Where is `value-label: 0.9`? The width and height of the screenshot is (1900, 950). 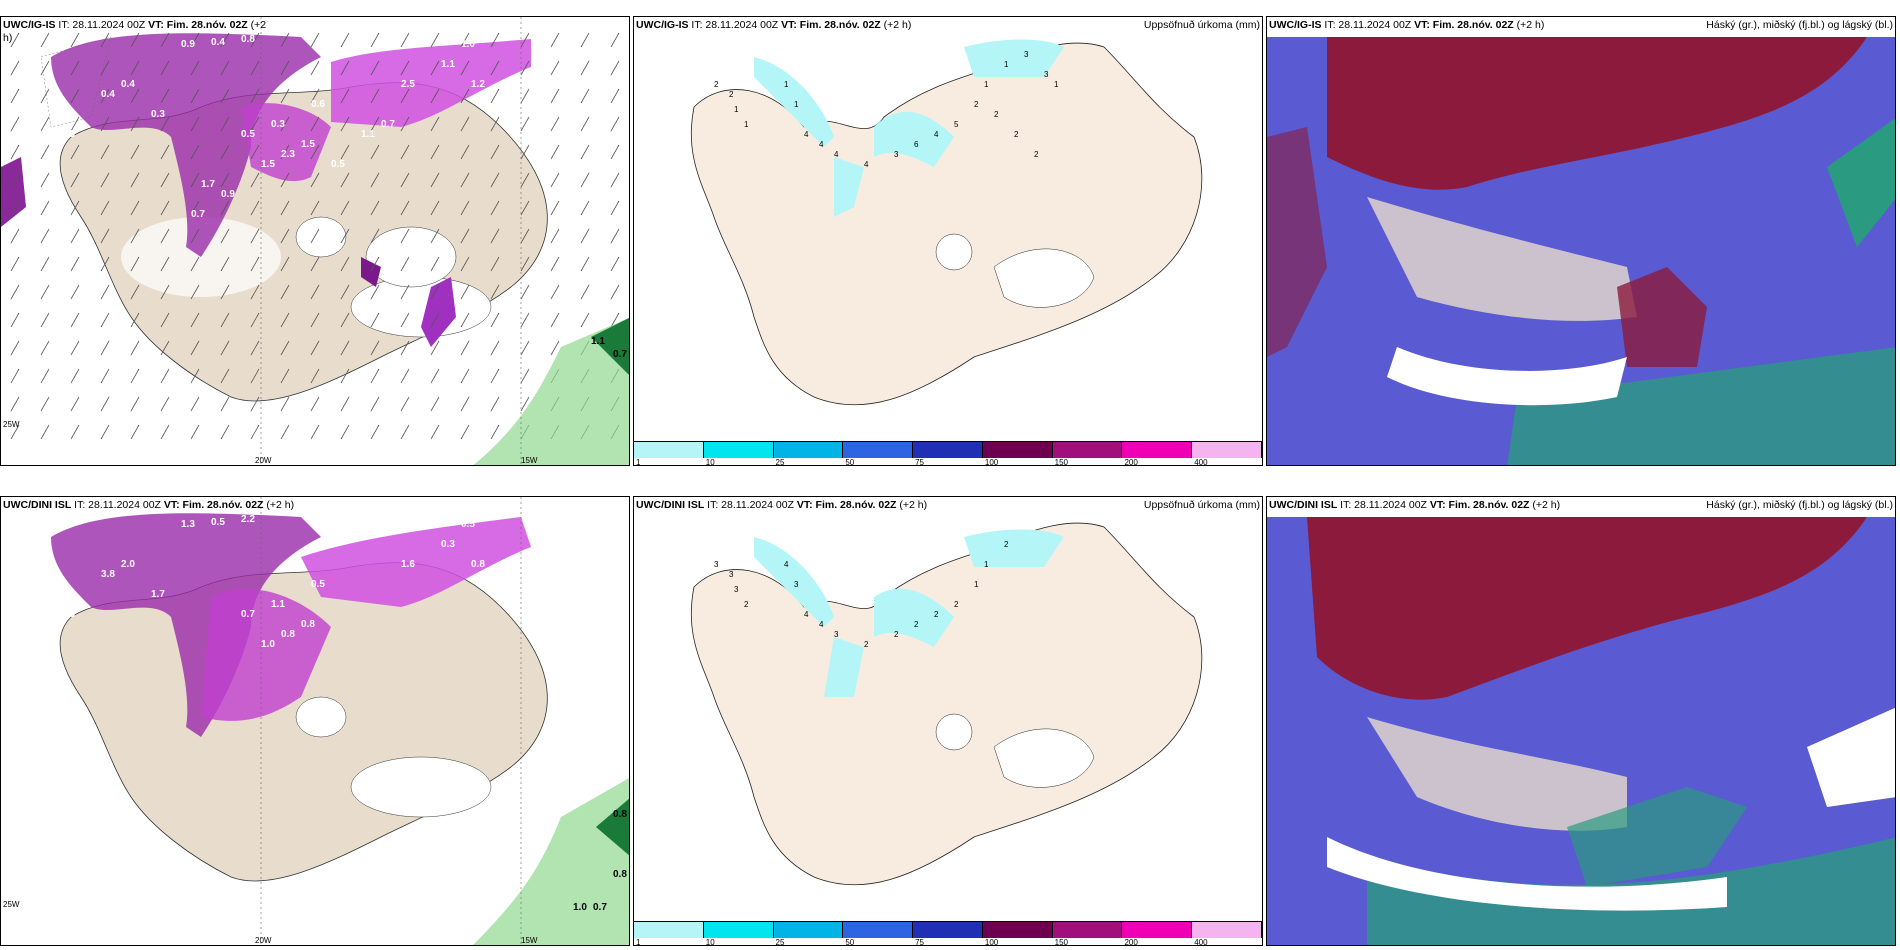
value-label: 0.9 is located at coordinates (228, 194).